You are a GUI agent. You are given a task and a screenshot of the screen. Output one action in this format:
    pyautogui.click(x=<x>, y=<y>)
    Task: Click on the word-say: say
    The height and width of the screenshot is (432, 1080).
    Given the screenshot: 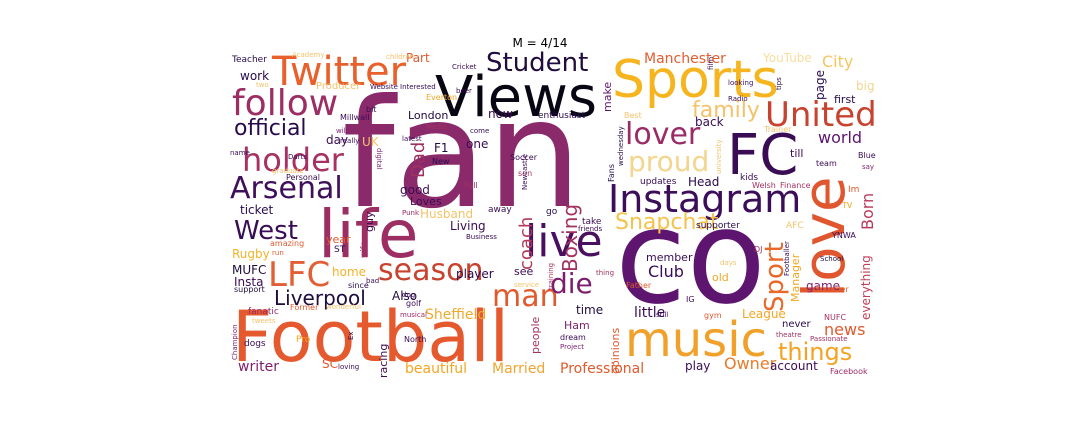 What is the action you would take?
    pyautogui.click(x=868, y=167)
    